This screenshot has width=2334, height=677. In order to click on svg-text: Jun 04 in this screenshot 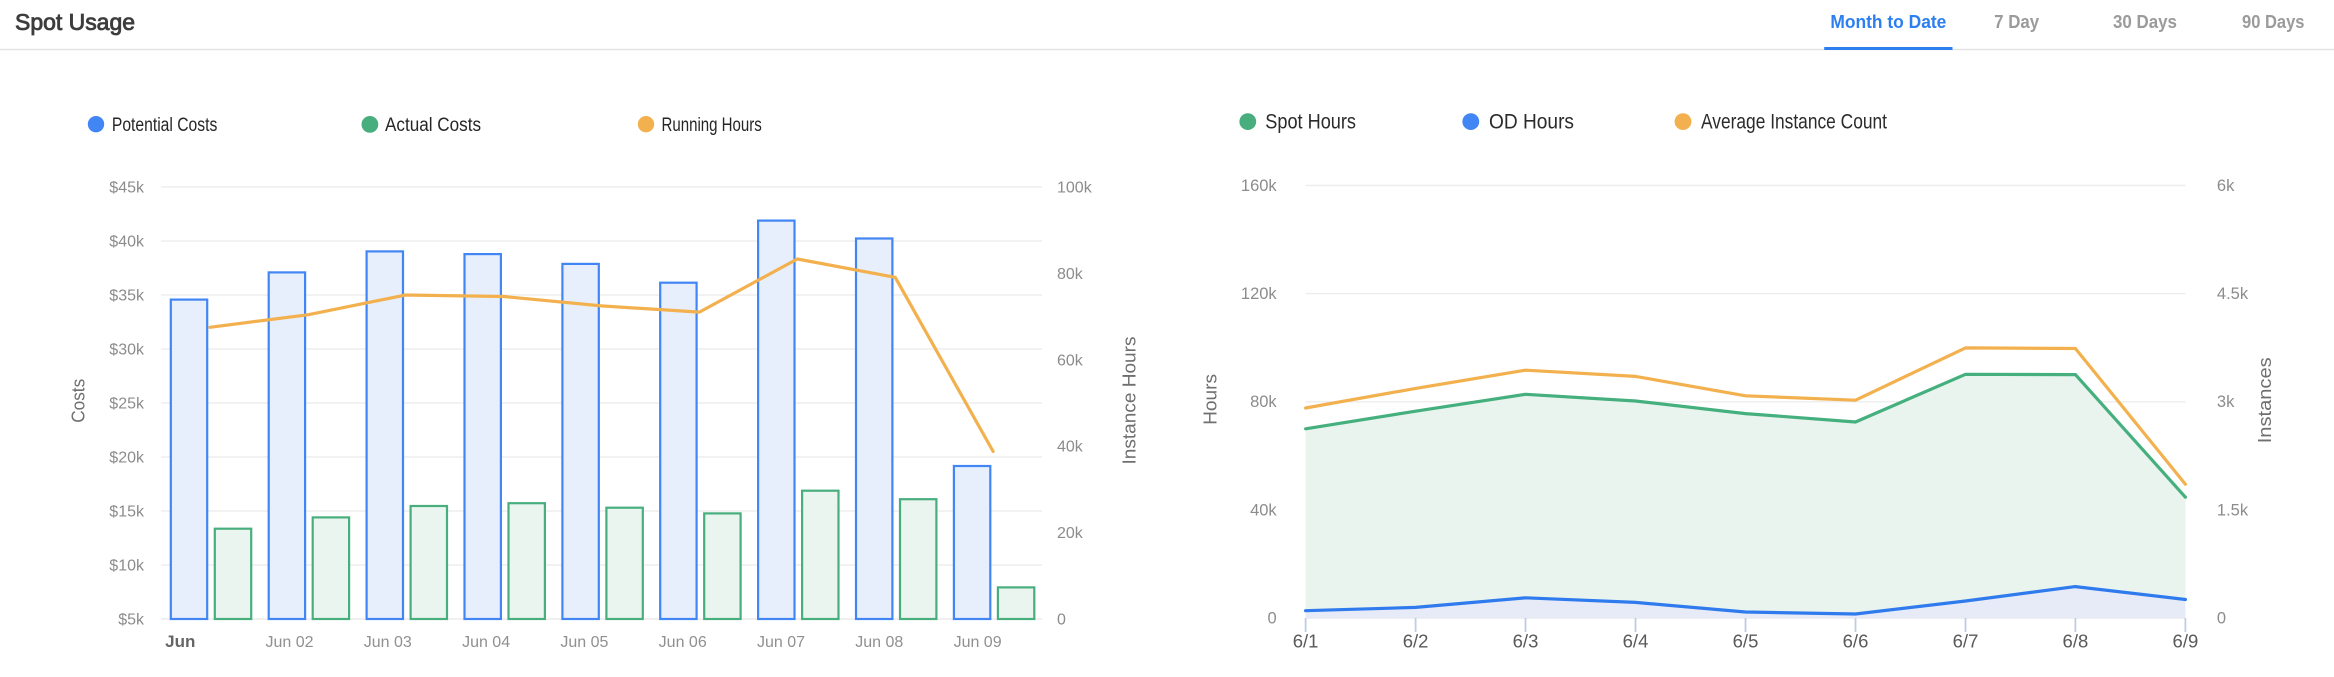, I will do `click(486, 642)`.